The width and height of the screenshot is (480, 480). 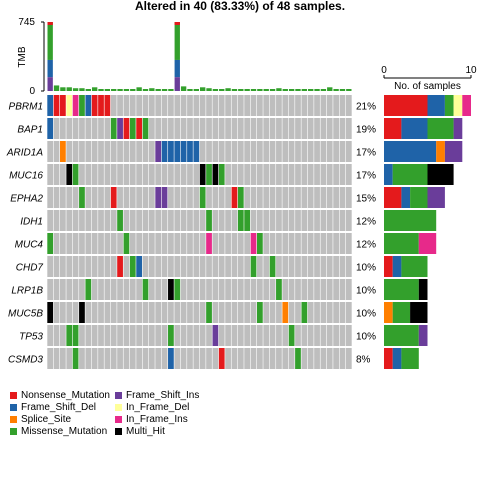 What do you see at coordinates (157, 395) in the screenshot?
I see `legend-item: Frame_Shift_Ins` at bounding box center [157, 395].